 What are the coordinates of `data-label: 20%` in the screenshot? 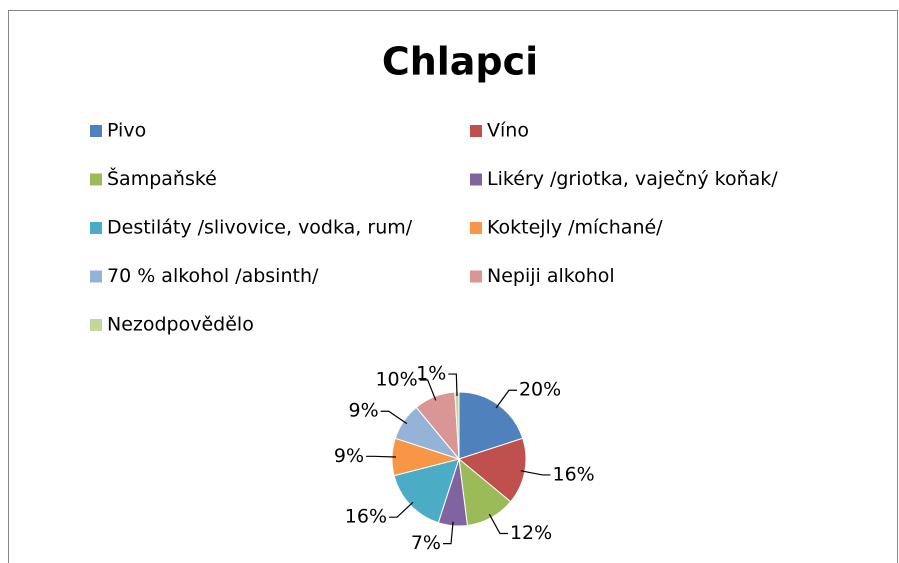 It's located at (540, 390).